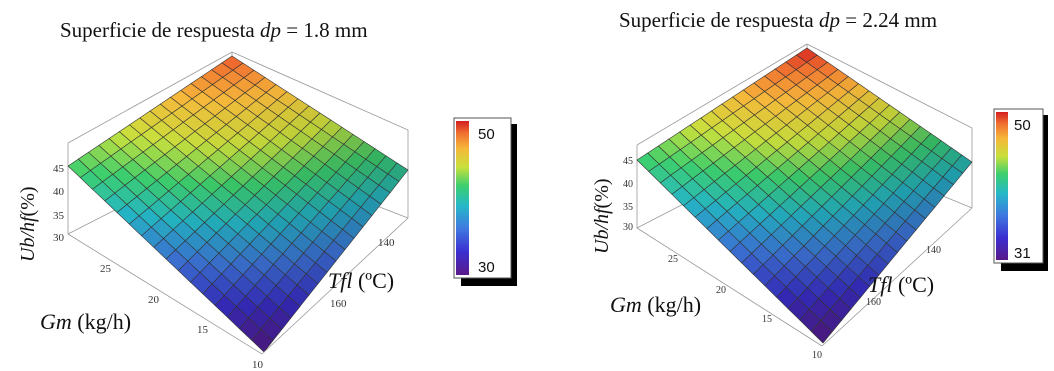 The image size is (1054, 371). I want to click on surface-cell, so click(821, 332).